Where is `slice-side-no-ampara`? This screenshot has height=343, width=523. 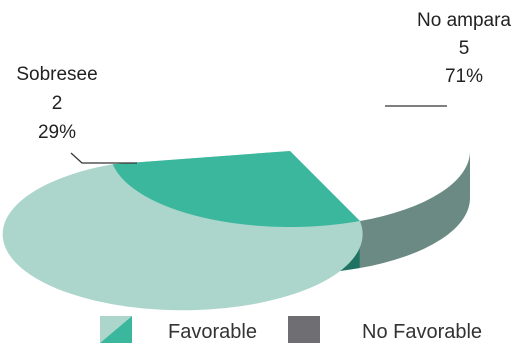
slice-side-no-ampara is located at coordinates (414, 210).